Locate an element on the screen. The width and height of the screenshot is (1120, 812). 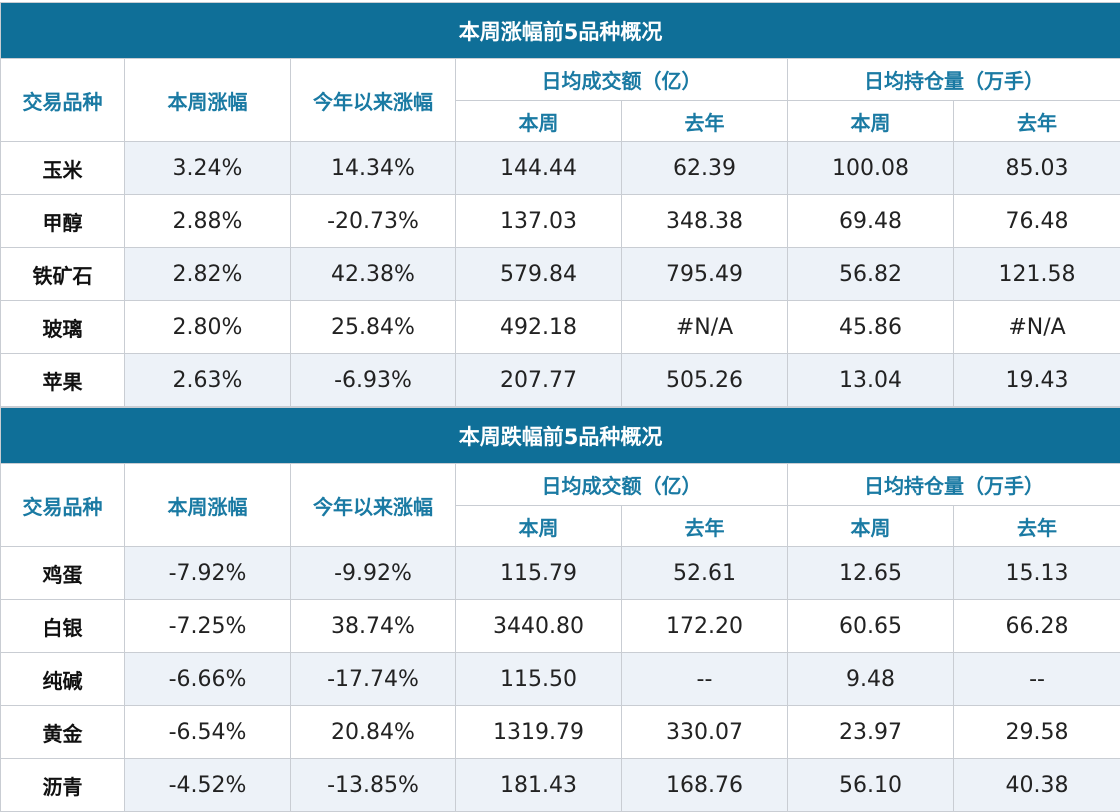
turnover-last-year-value: 62.39 is located at coordinates (704, 168).